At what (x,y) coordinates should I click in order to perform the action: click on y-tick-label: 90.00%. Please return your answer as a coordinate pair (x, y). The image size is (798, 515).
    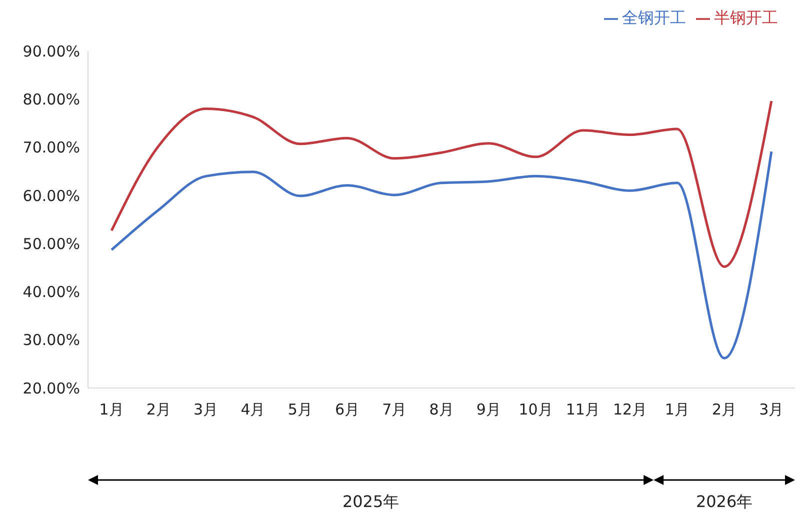
    Looking at the image, I should click on (51, 51).